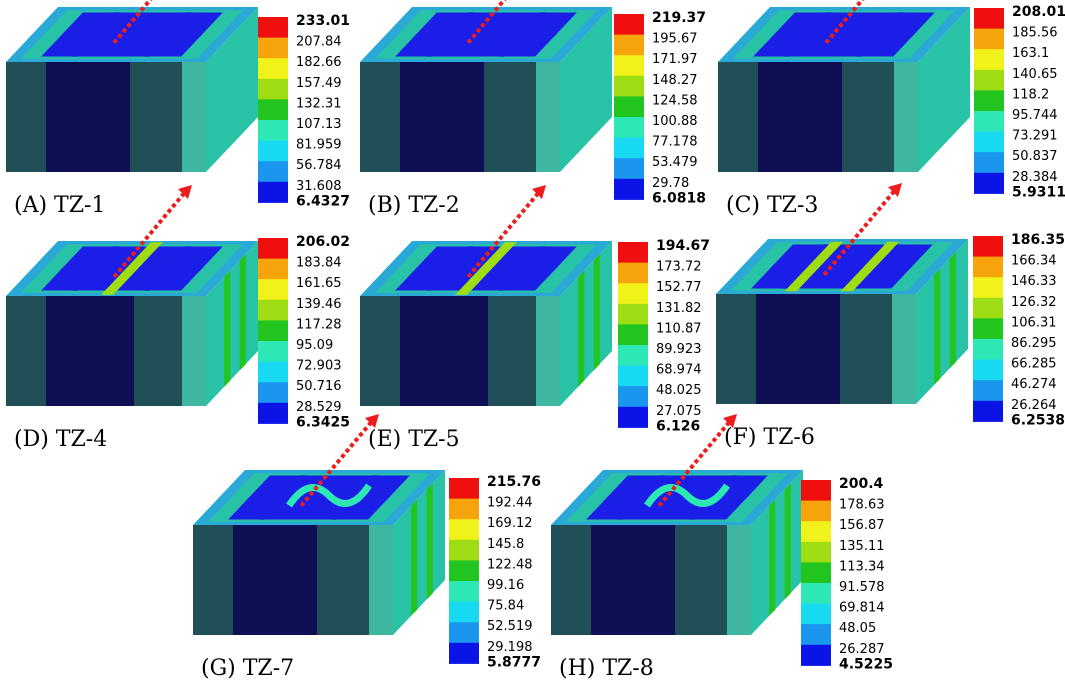 The height and width of the screenshot is (684, 1065). I want to click on legend-label: 156.87, so click(862, 525).